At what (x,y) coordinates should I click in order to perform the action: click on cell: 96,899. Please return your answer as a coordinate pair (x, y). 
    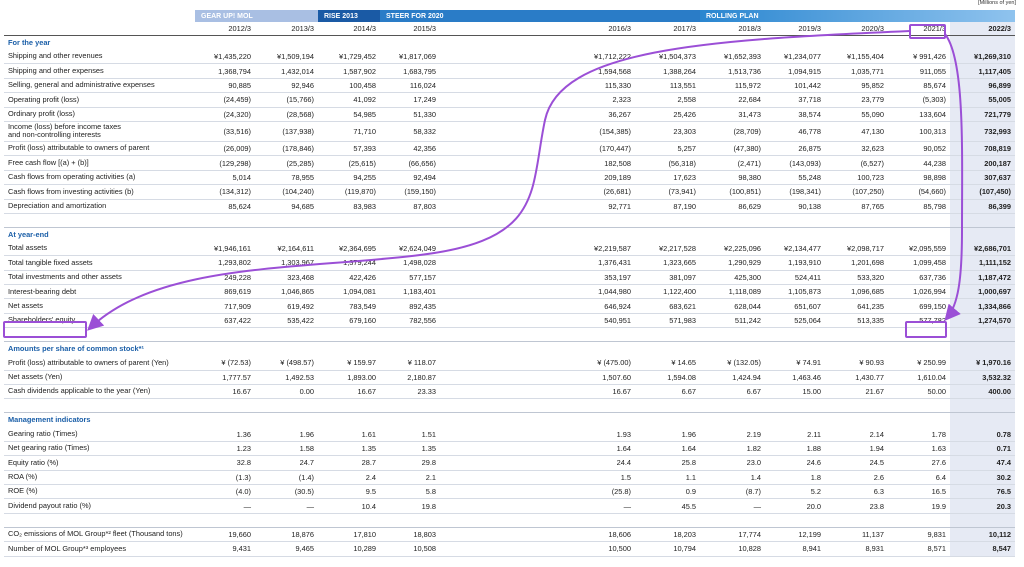
    Looking at the image, I should click on (982, 86).